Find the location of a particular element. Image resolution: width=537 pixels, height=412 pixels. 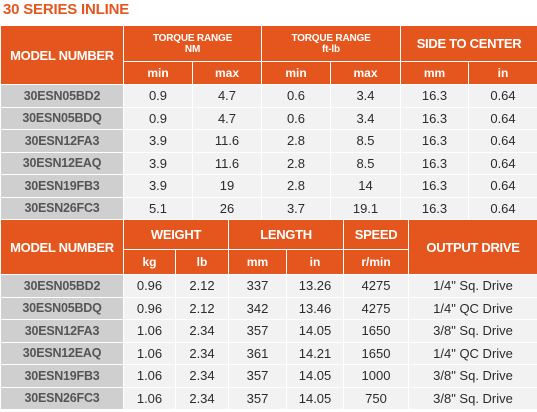

value-cell: 14 is located at coordinates (365, 186).